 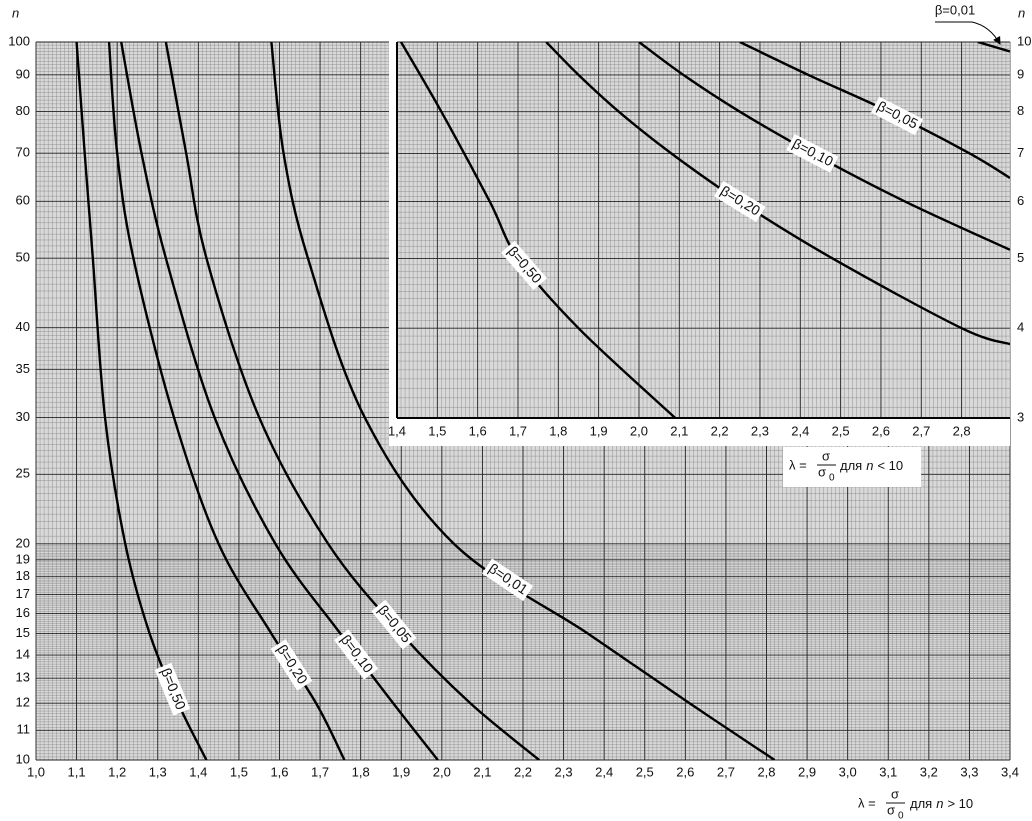 I want to click on y-tick-label: 50, so click(x=23, y=257).